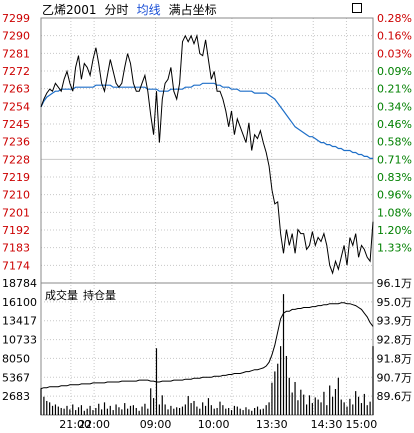  Describe the element at coordinates (394, 36) in the screenshot. I see `percent-tick-label: 0.16%` at that location.